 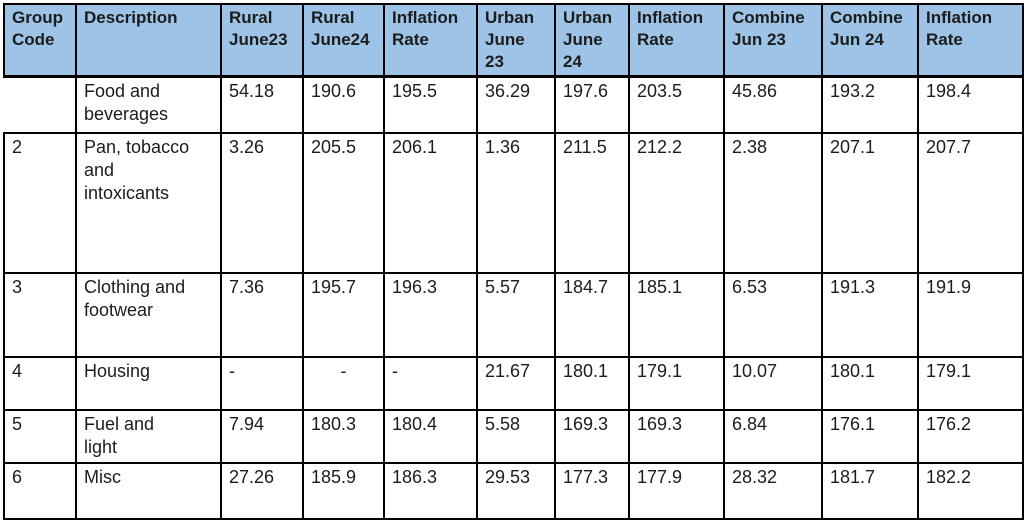 I want to click on value-cell: 180.4, so click(x=430, y=436).